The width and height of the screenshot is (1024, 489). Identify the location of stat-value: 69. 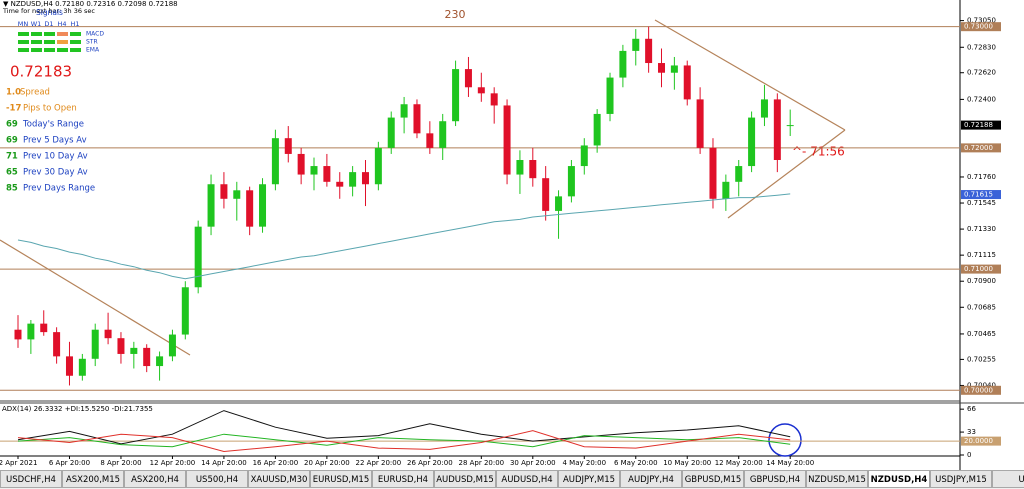
(12, 125).